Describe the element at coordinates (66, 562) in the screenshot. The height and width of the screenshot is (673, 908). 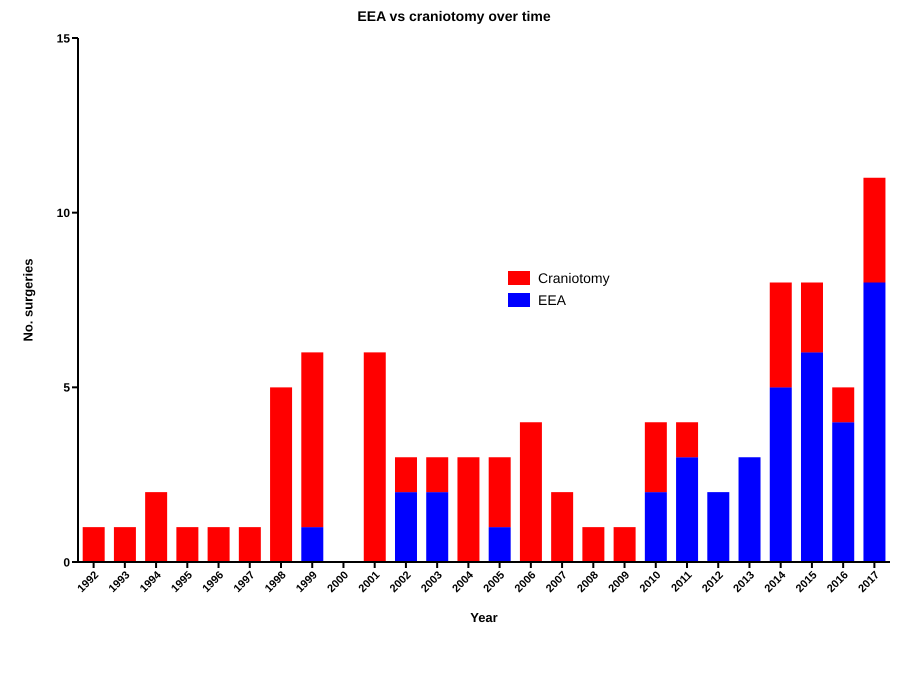
I see `y-tick-label: 0` at that location.